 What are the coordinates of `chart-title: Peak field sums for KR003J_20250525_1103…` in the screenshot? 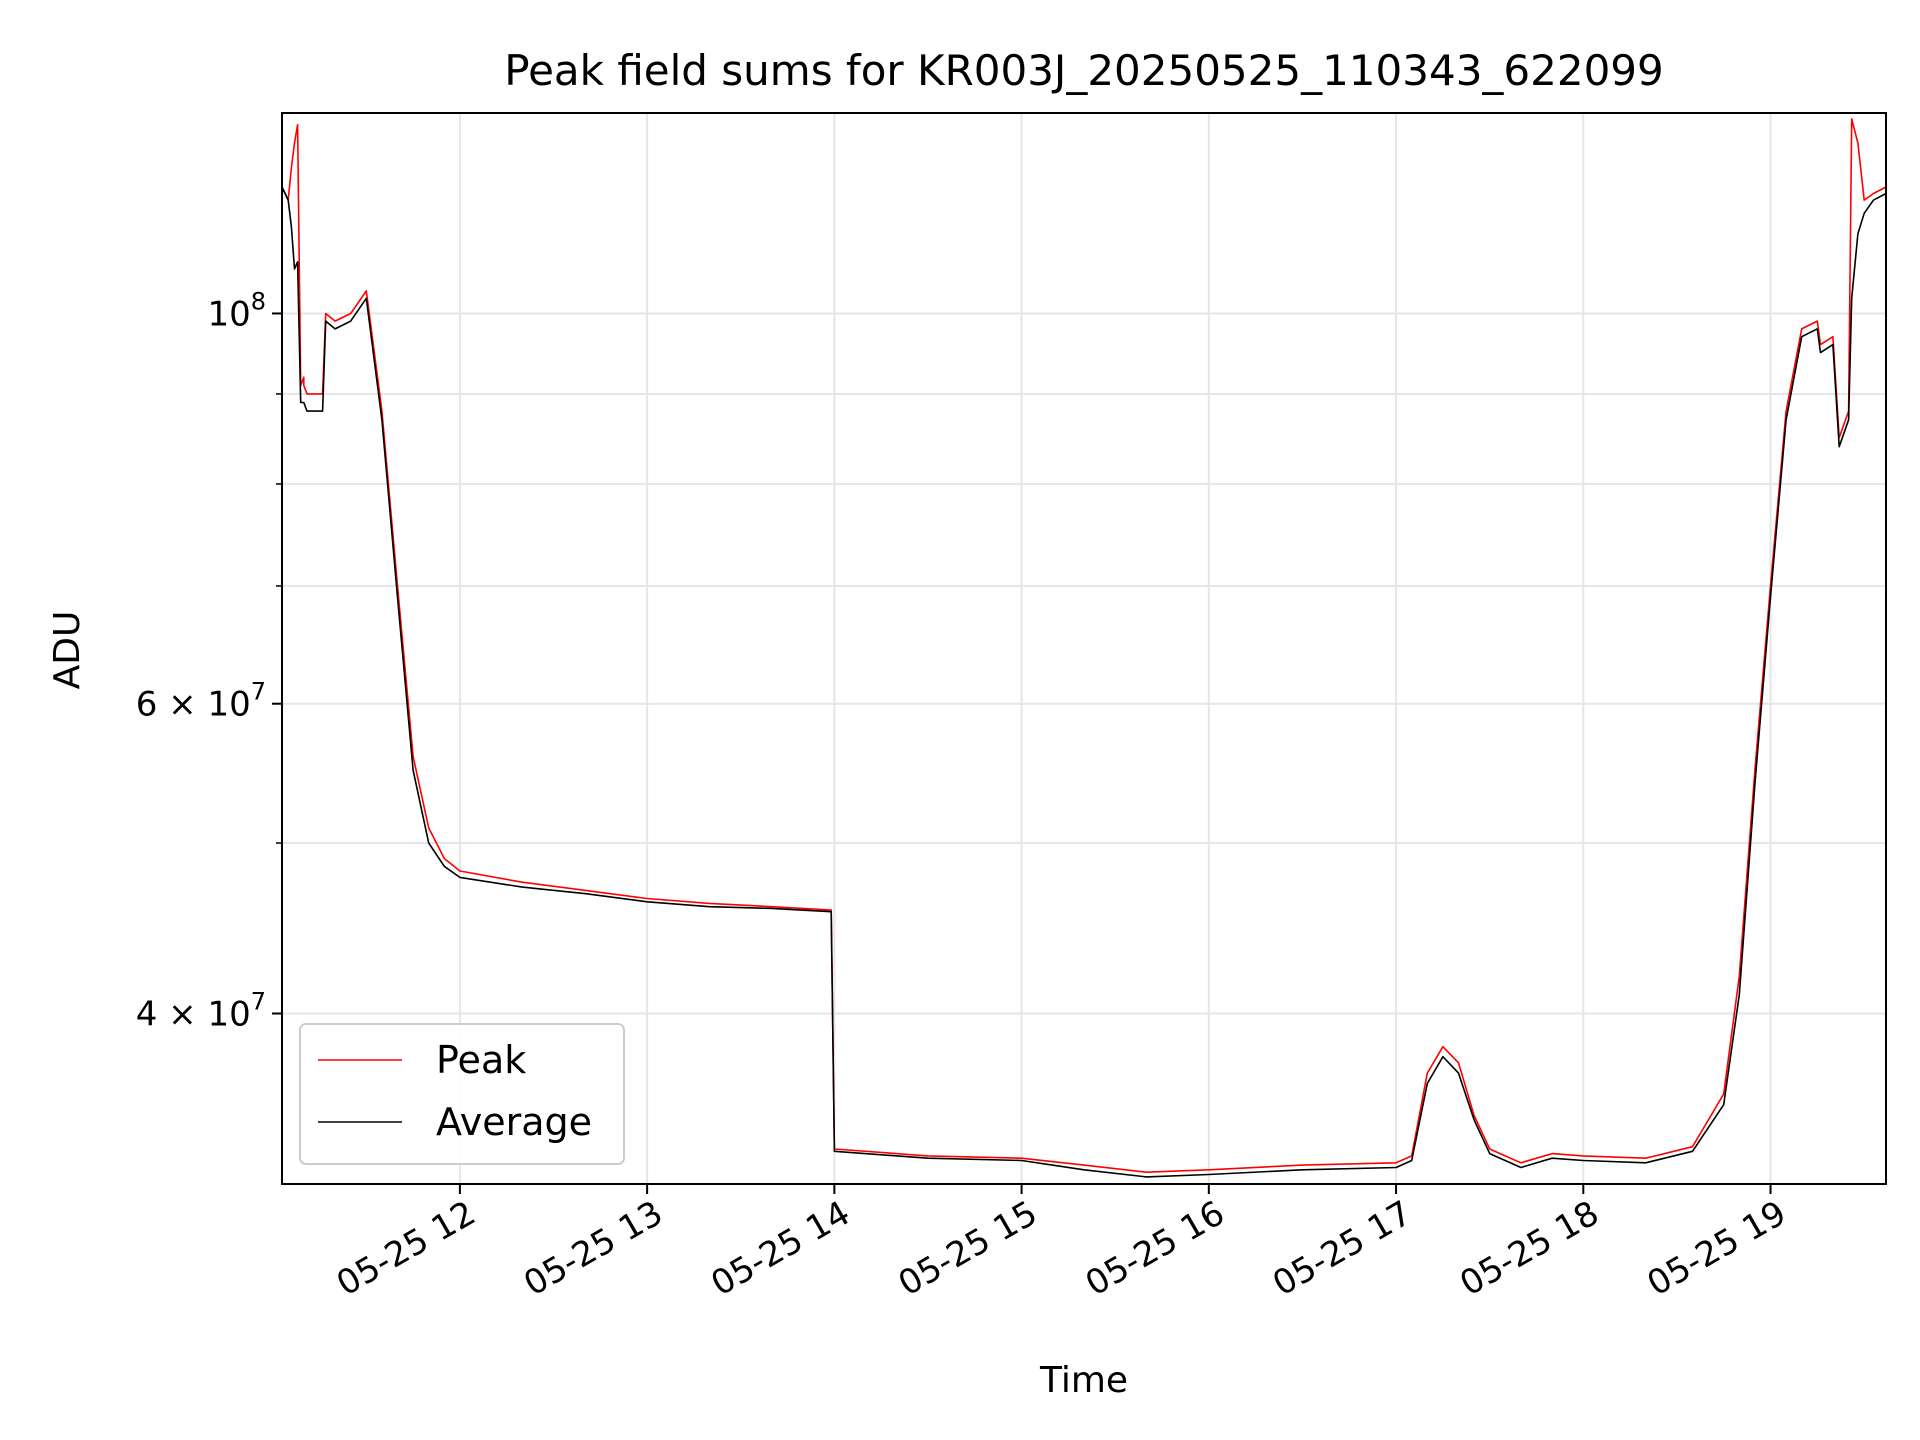 It's located at (1084, 70).